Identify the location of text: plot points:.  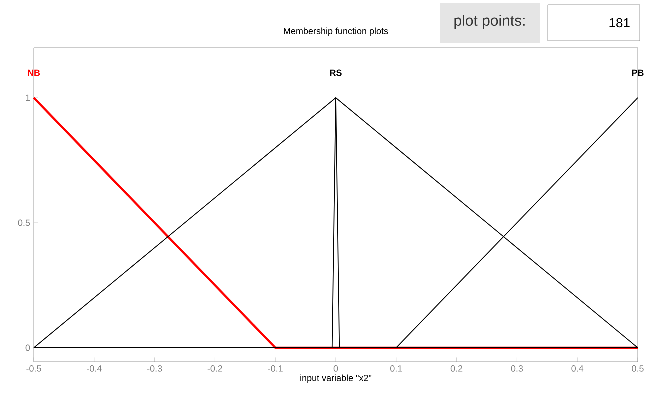
(489, 22).